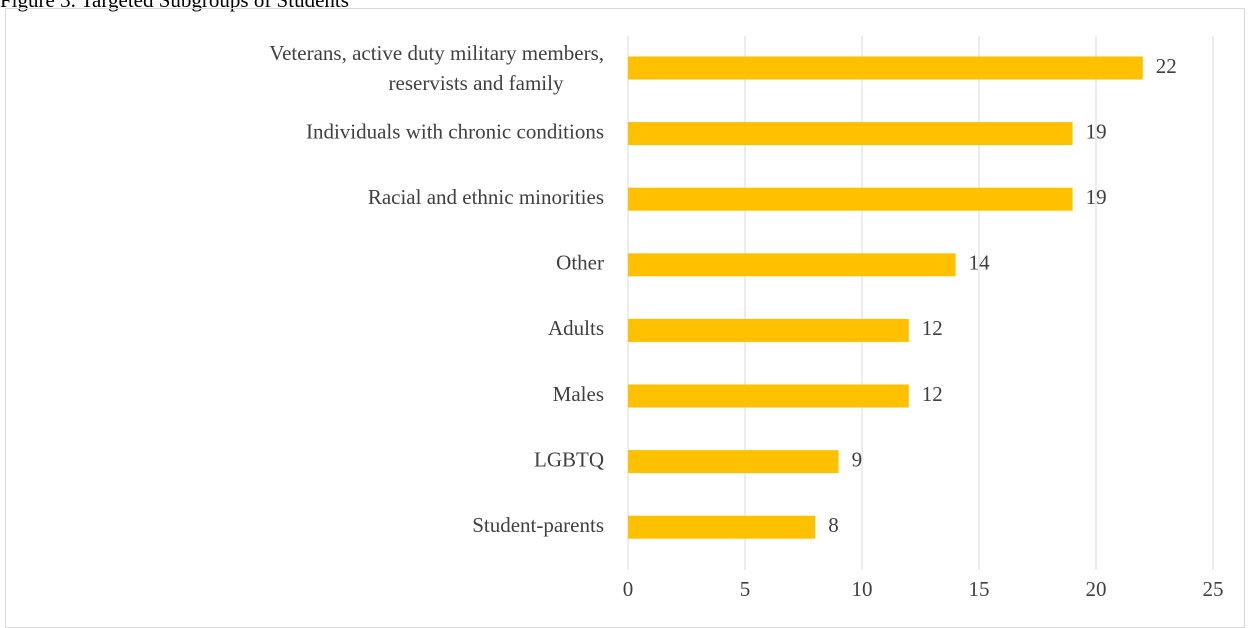  What do you see at coordinates (979, 589) in the screenshot?
I see `x-tick-label-15: 15` at bounding box center [979, 589].